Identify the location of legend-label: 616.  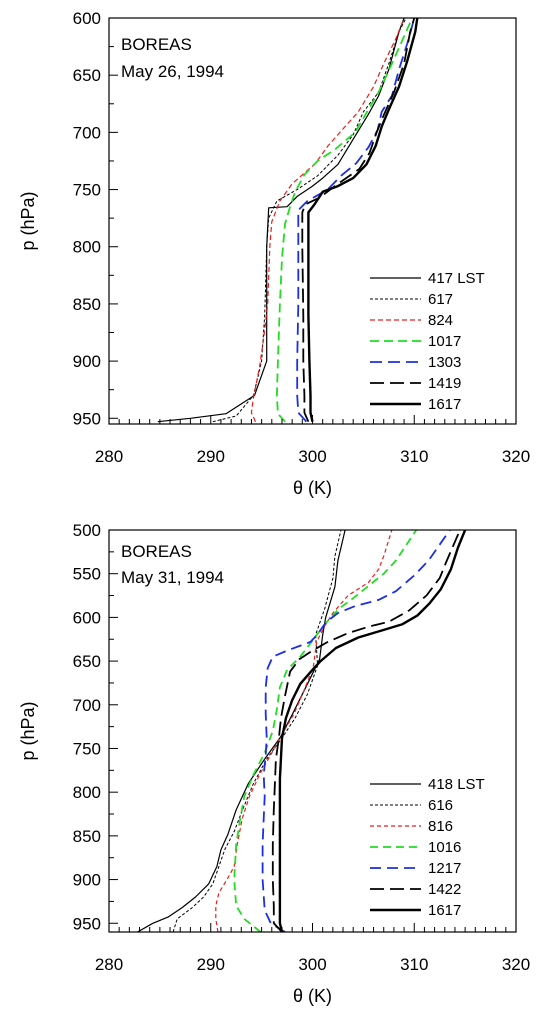
(440, 805).